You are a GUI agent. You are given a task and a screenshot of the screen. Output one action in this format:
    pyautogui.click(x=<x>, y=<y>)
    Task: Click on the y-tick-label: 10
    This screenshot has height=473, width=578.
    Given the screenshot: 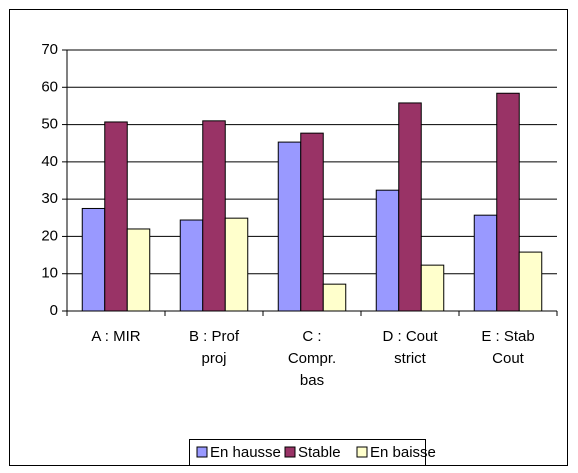 What is the action you would take?
    pyautogui.click(x=49, y=273)
    